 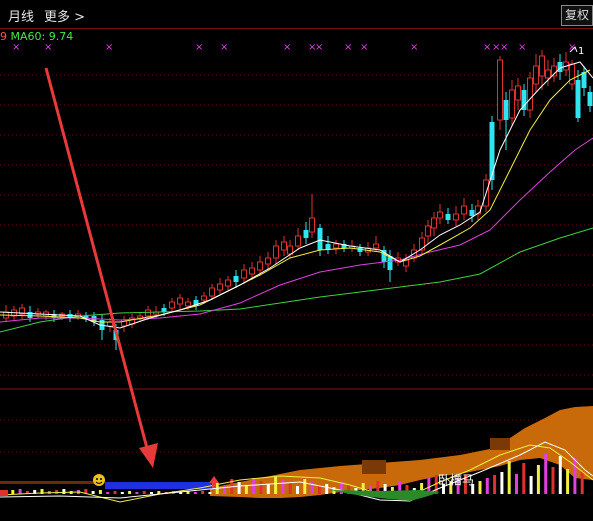 What do you see at coordinates (49, 482) in the screenshot?
I see `base-band` at bounding box center [49, 482].